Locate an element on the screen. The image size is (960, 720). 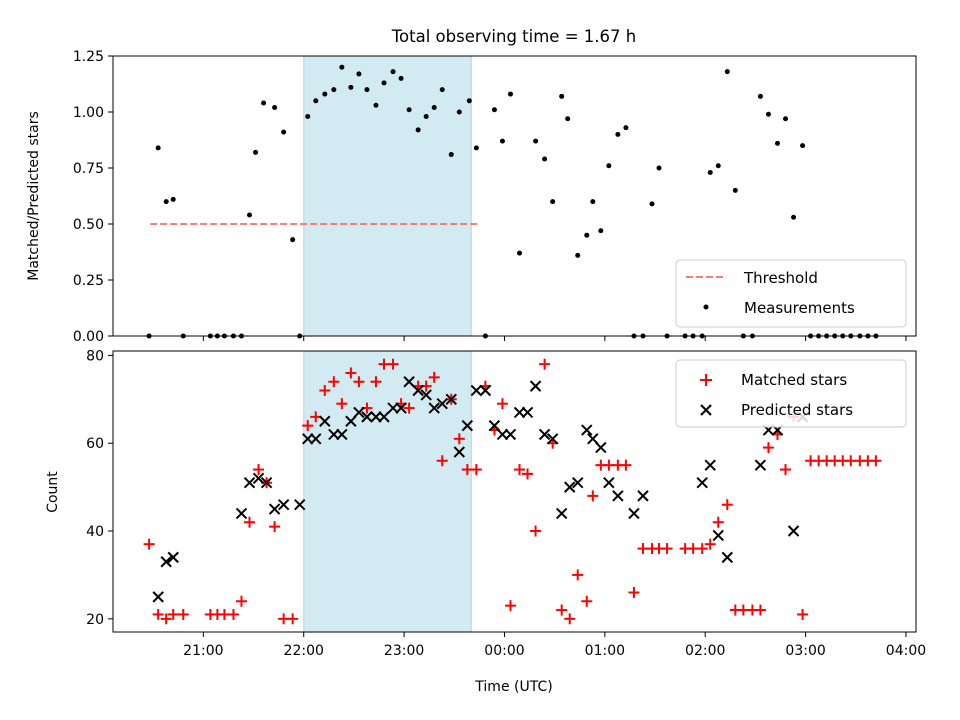
legend-predicted-swatch is located at coordinates (706, 410).